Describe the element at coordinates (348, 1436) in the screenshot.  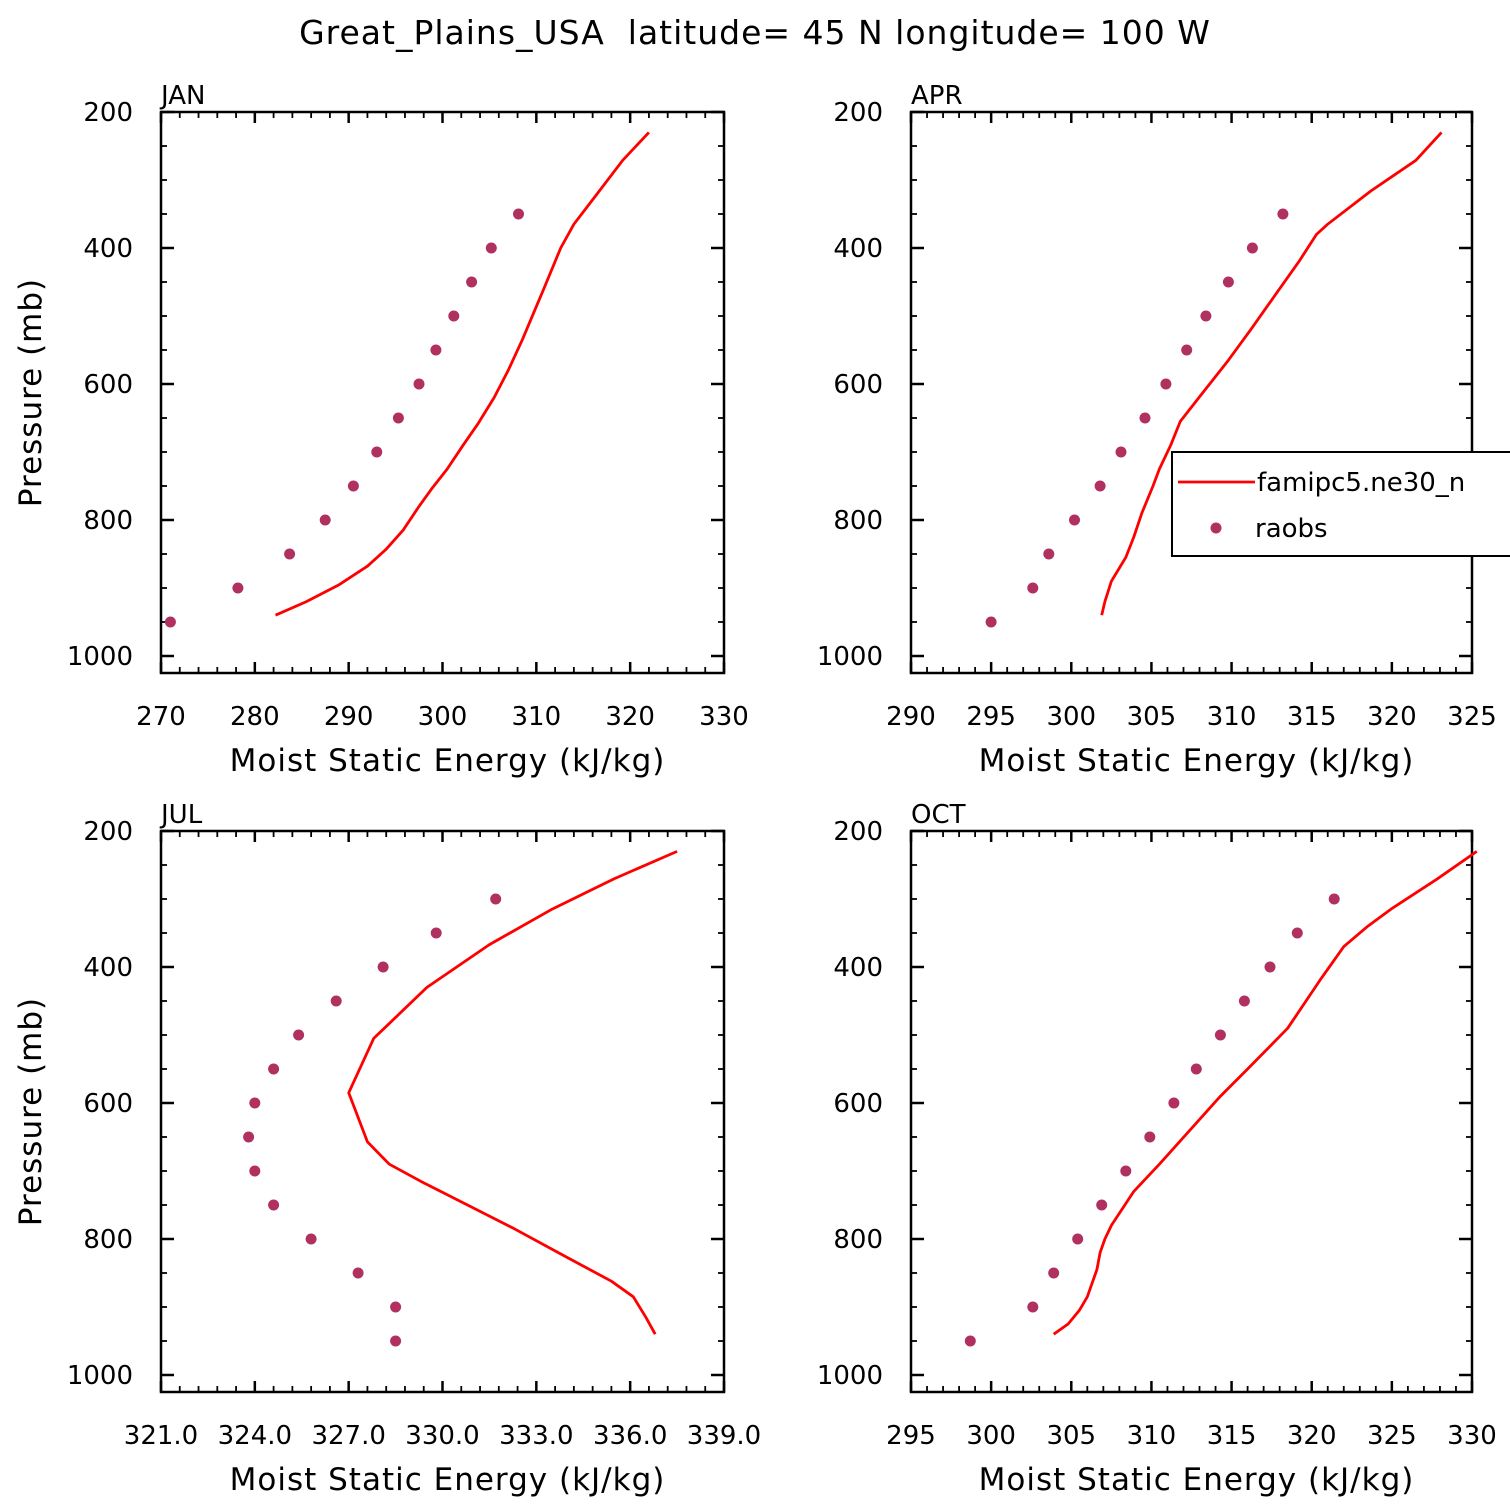
I see `x-tick-label: 327.0` at that location.